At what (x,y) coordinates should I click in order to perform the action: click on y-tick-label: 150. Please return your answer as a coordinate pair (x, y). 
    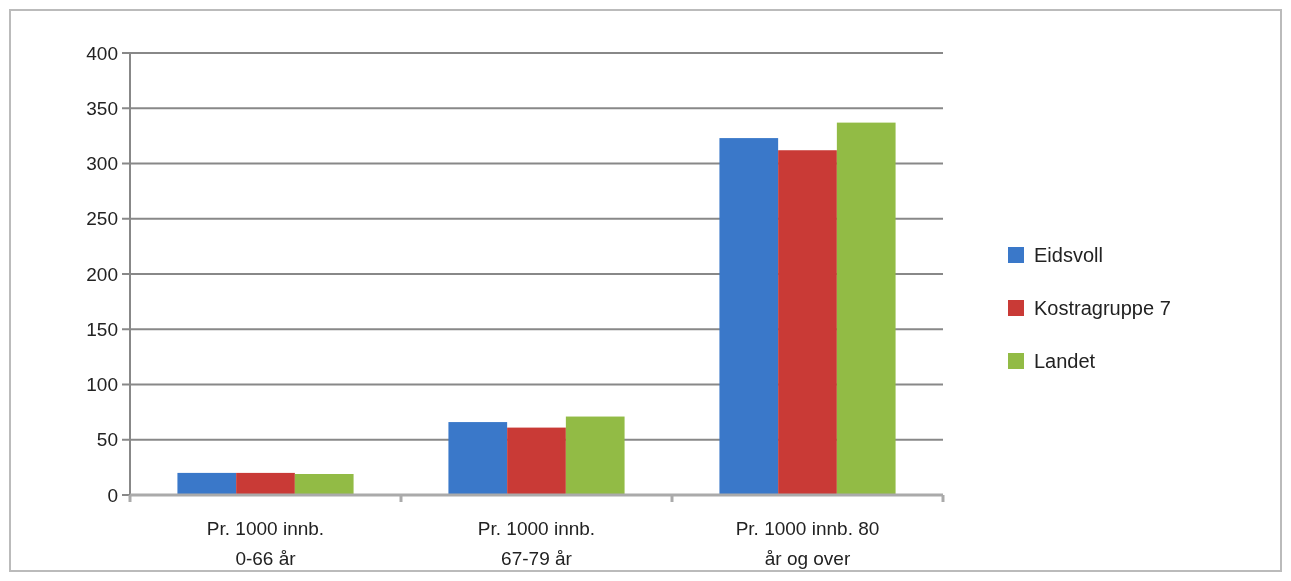
    Looking at the image, I should click on (102, 329).